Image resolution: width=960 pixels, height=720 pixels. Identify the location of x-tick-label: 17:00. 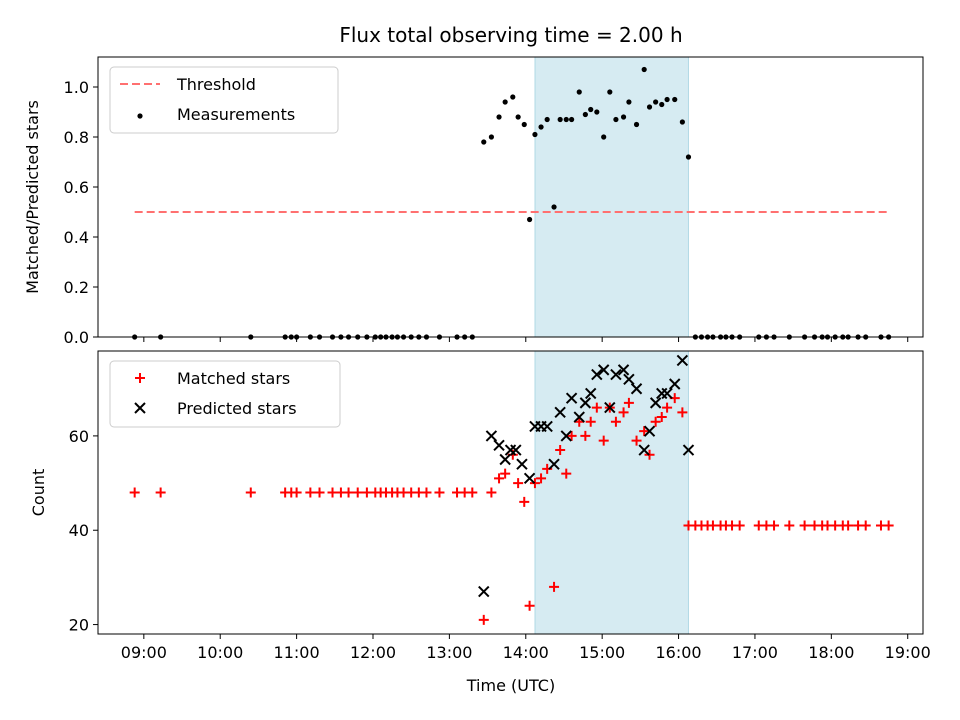
(755, 652).